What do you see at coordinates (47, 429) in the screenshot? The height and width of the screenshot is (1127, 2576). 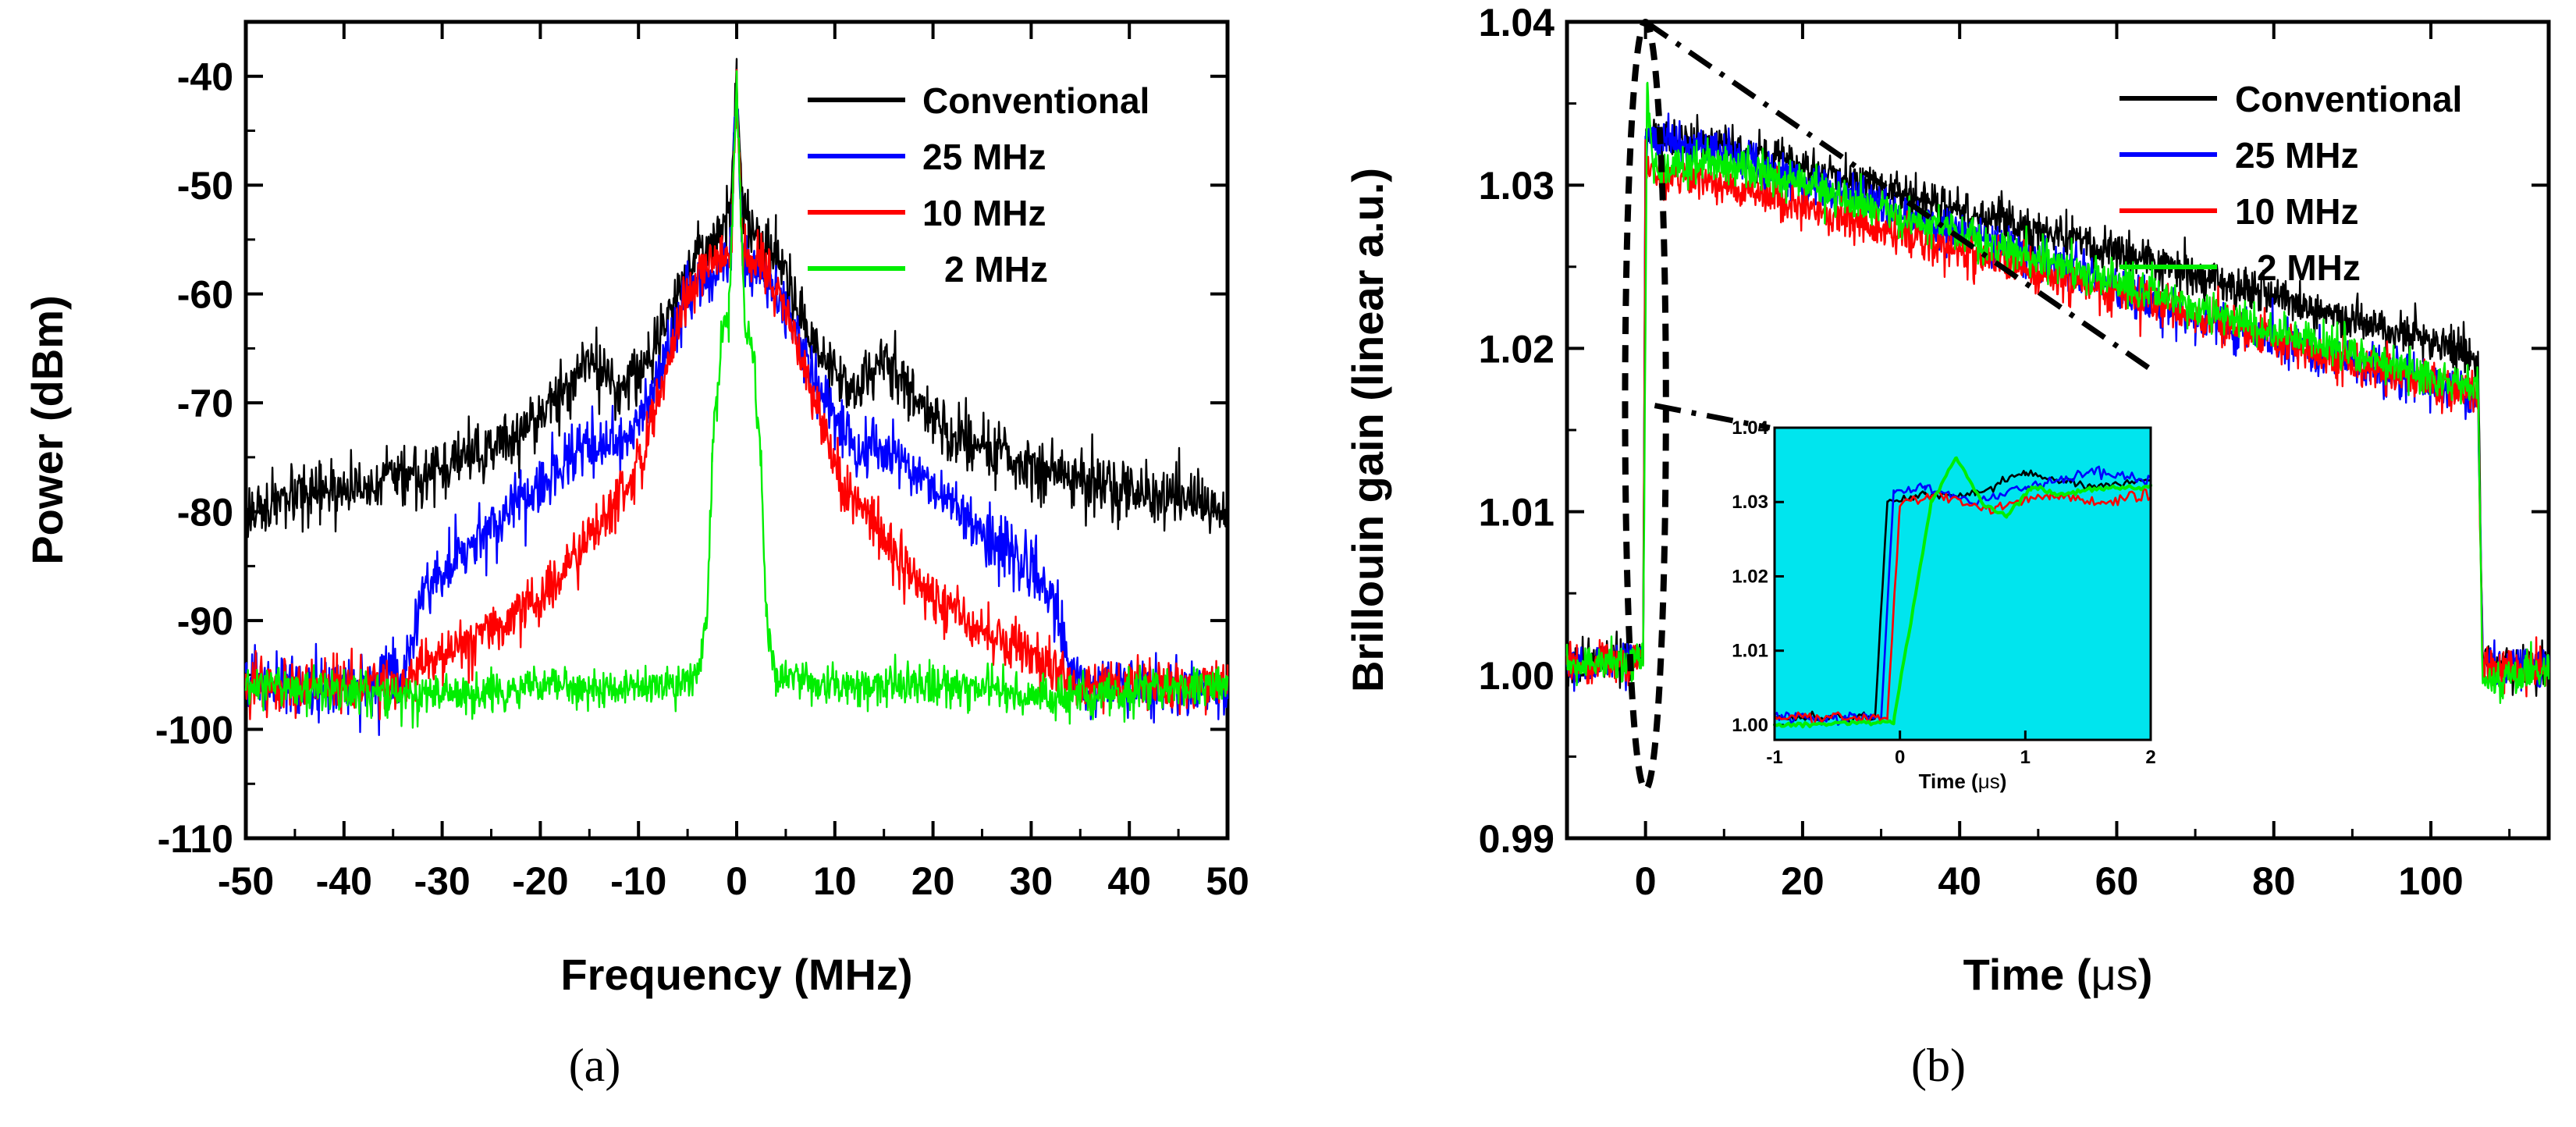 I see `chart-a-y-axis-title: Power (dBm)` at bounding box center [47, 429].